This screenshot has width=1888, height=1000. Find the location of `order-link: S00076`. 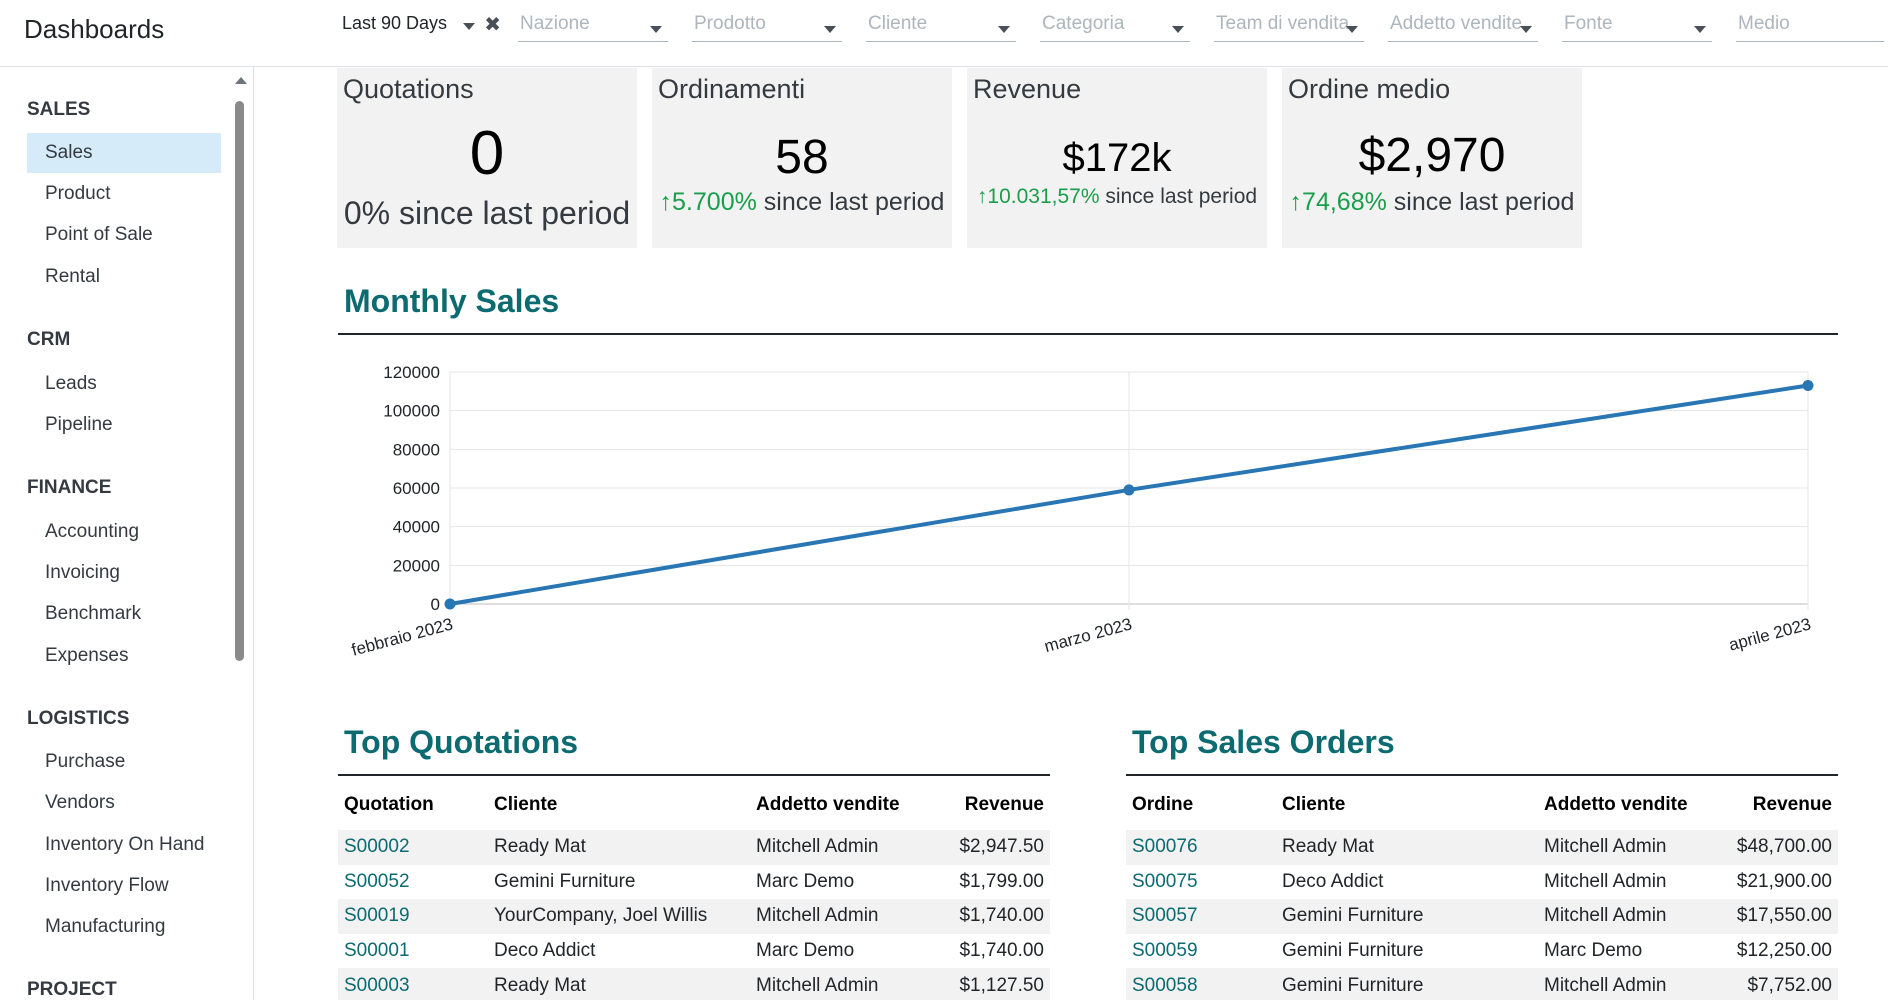

order-link: S00076 is located at coordinates (1165, 847).